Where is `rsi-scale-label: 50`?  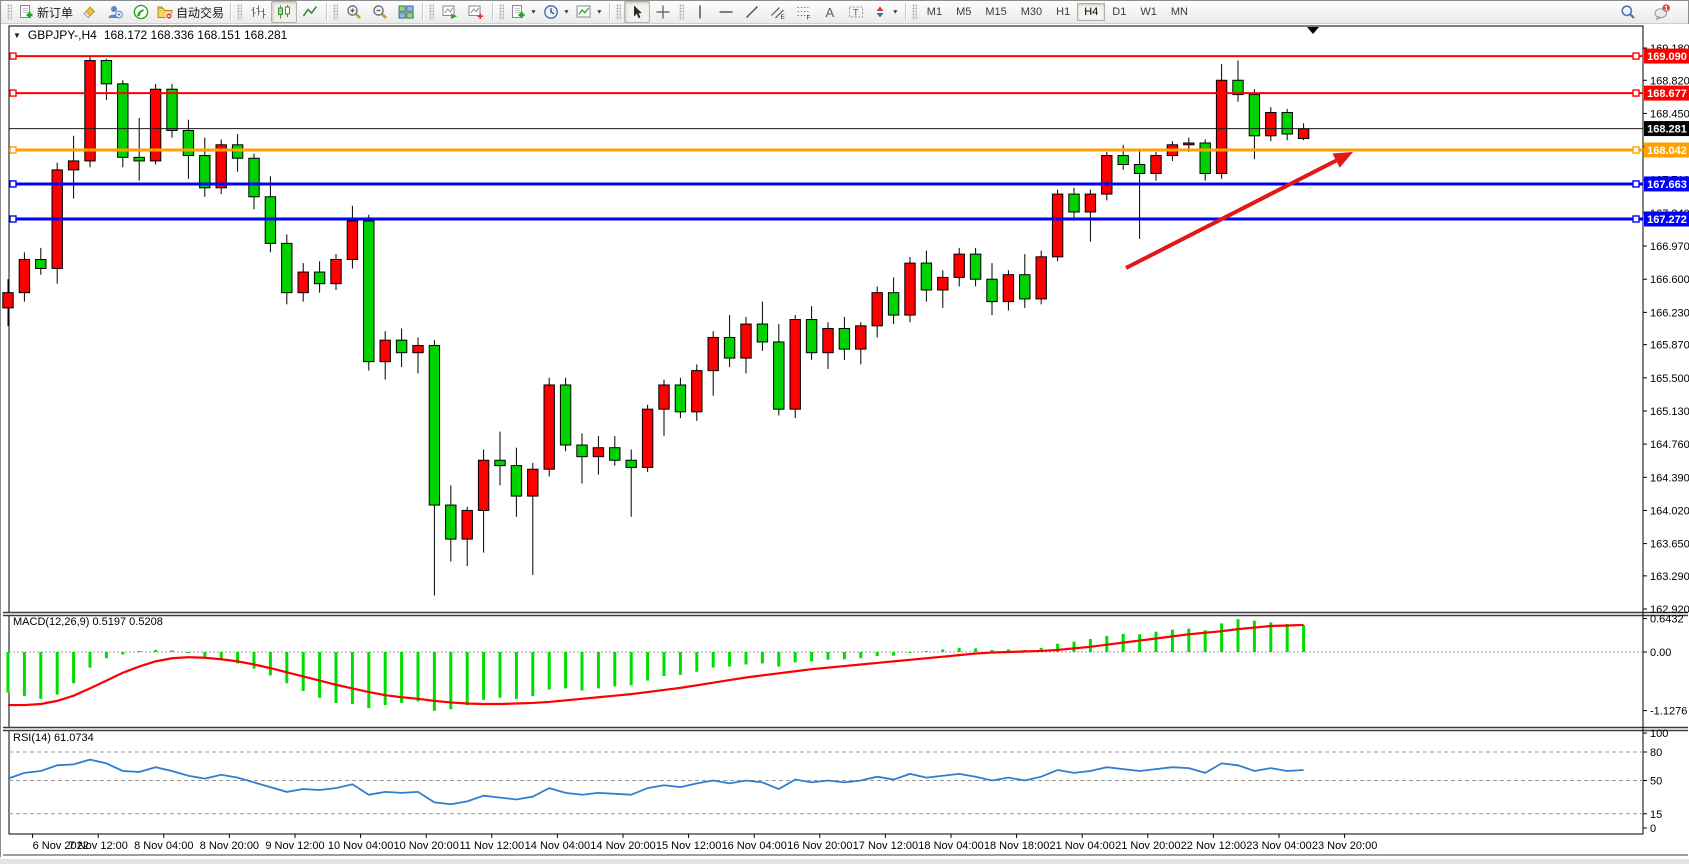 rsi-scale-label: 50 is located at coordinates (1656, 782).